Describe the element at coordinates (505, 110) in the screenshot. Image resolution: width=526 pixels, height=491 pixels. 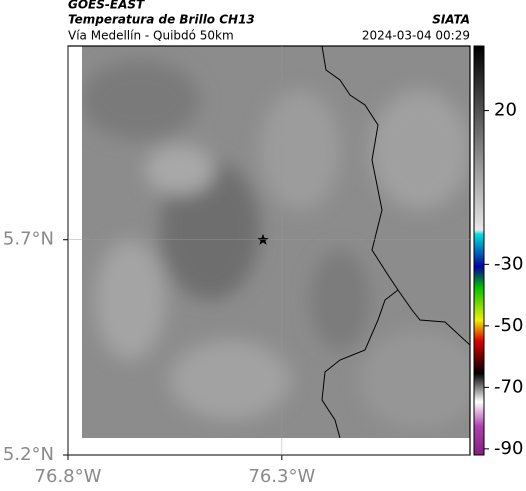
I see `colorbar-tick-label: 20` at that location.